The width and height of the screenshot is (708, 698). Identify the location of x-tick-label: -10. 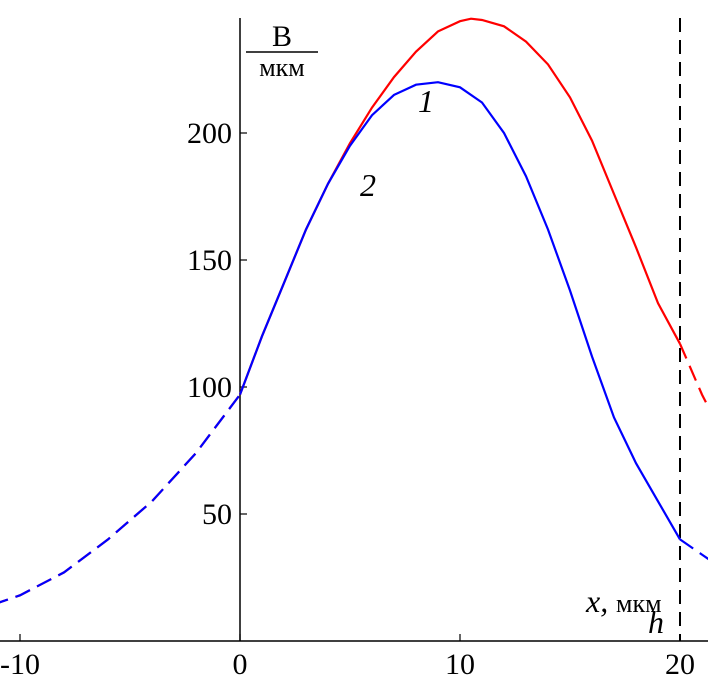
(20, 664).